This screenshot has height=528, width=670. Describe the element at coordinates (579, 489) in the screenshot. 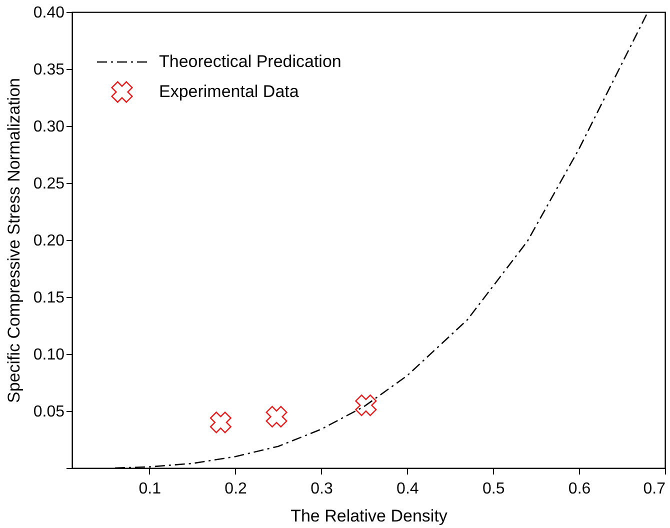

I see `x-tick-label: 0.6` at that location.